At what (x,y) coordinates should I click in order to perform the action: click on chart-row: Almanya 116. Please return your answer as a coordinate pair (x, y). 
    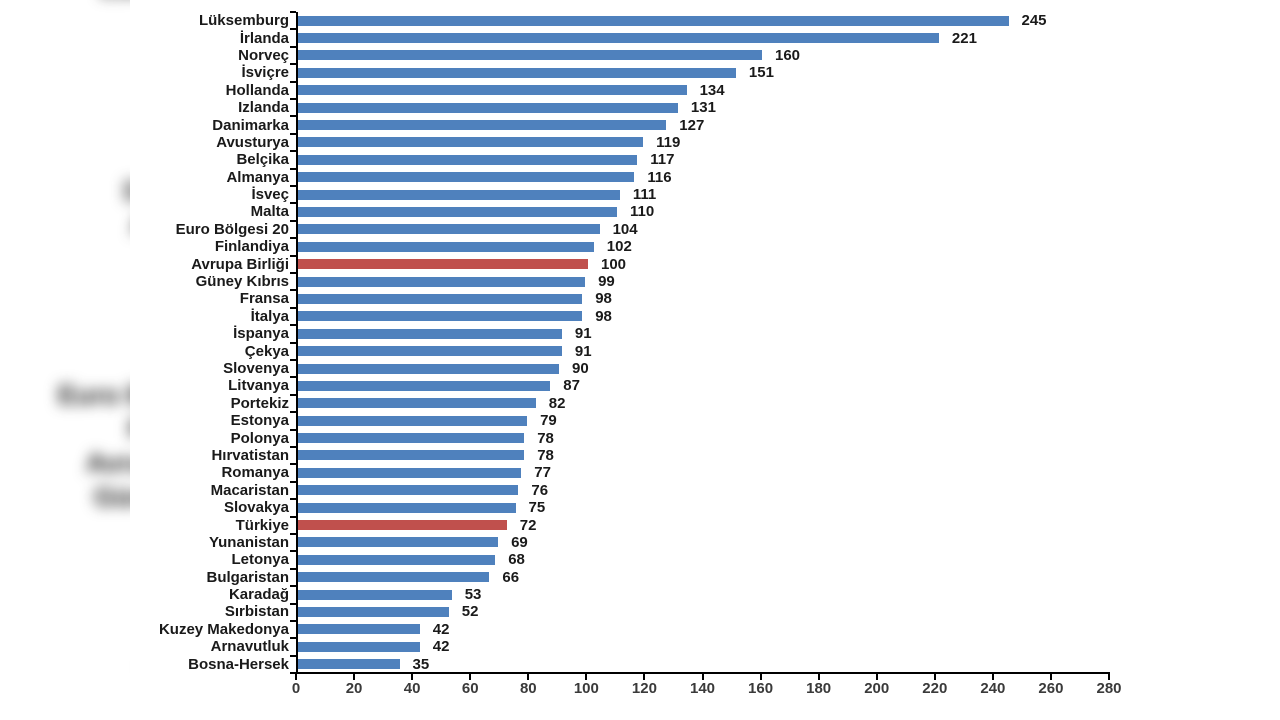
    Looking at the image, I should click on (635, 177).